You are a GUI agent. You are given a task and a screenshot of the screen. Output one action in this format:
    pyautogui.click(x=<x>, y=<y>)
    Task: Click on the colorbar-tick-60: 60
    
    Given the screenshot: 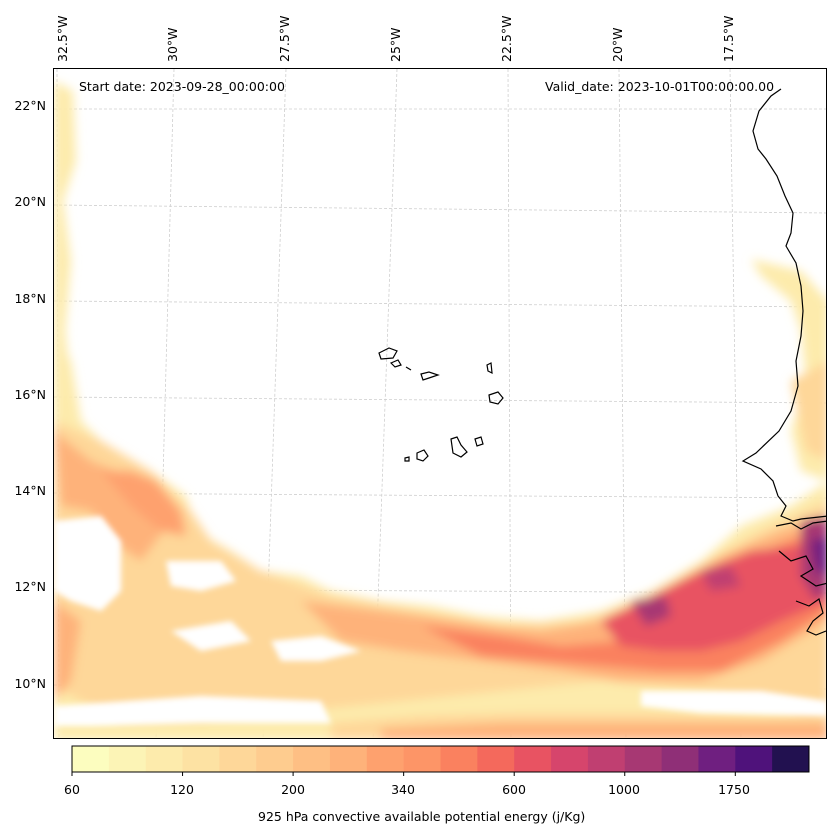 What is the action you would take?
    pyautogui.click(x=72, y=789)
    